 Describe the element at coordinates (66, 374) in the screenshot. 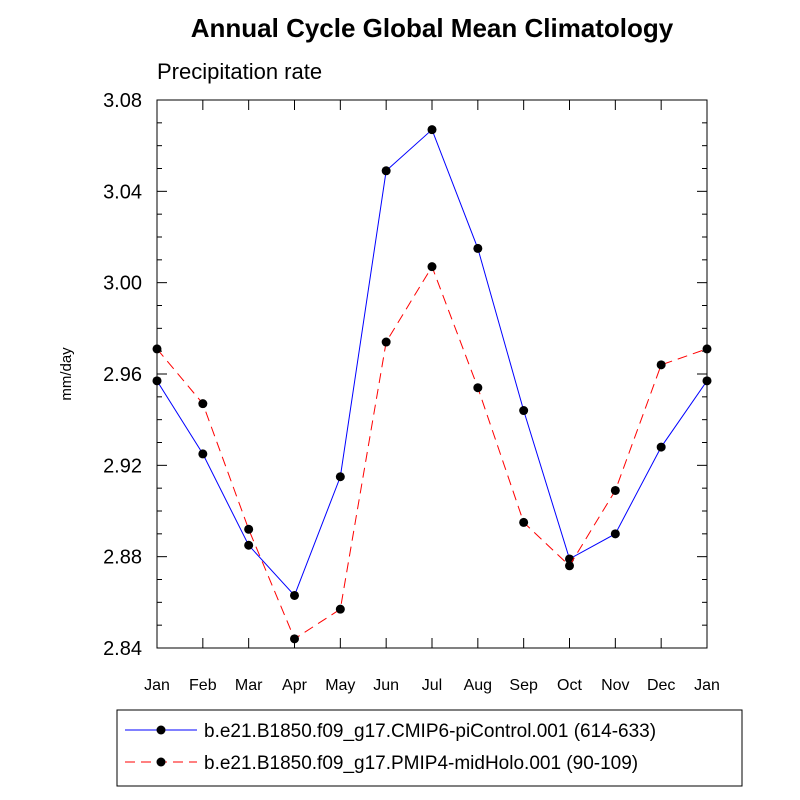

I see `y-axis-label: mm/day` at that location.